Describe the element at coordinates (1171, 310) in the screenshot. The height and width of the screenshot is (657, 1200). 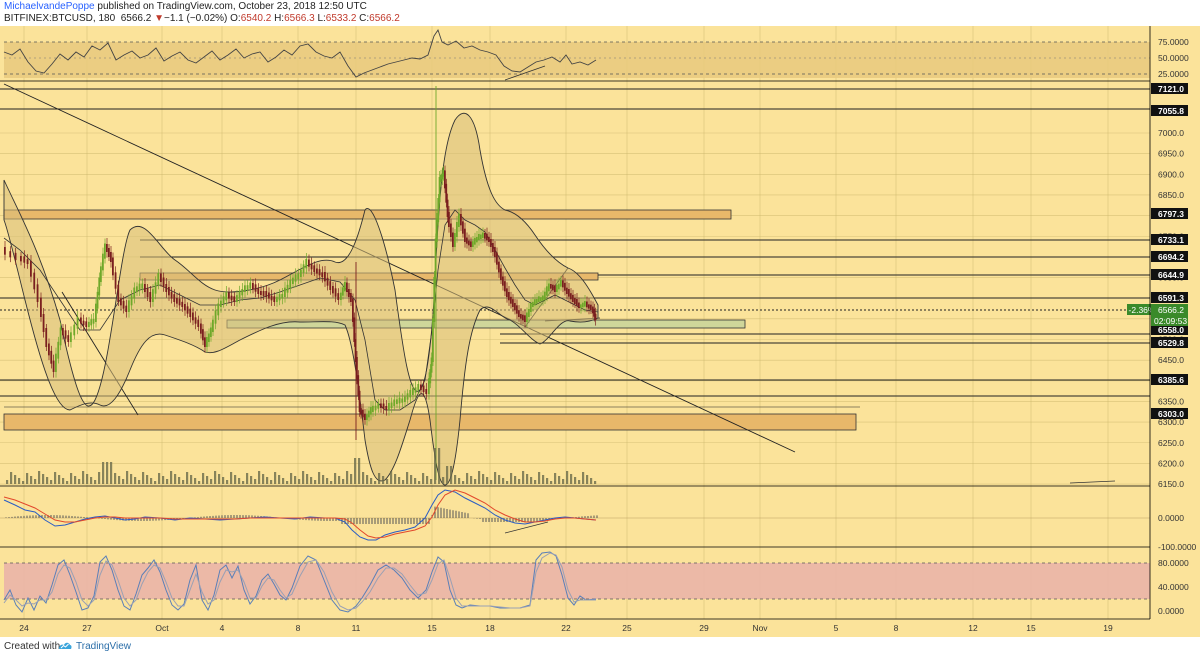
I see `last-price-tag-text: 6566.2` at that location.